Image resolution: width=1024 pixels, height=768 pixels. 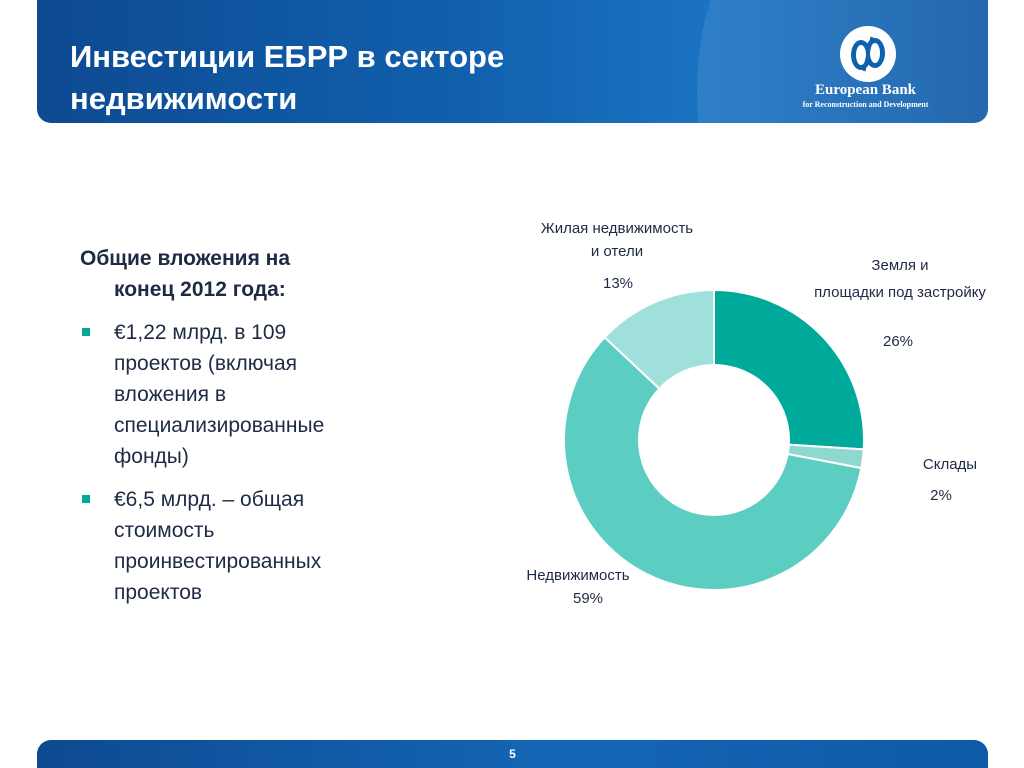 What do you see at coordinates (185, 258) in the screenshot?
I see `summary-heading-line-1: Общие вложения на` at bounding box center [185, 258].